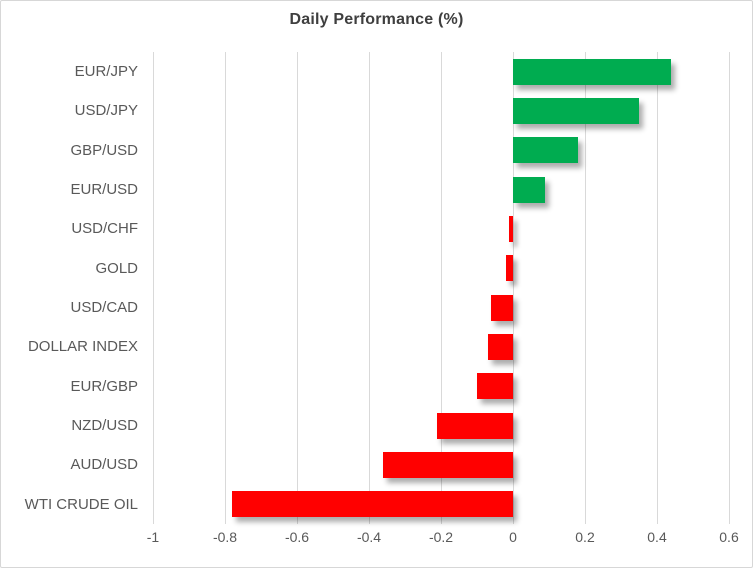 The image size is (753, 568). Describe the element at coordinates (495, 386) in the screenshot. I see `bar-eur-gbp` at that location.